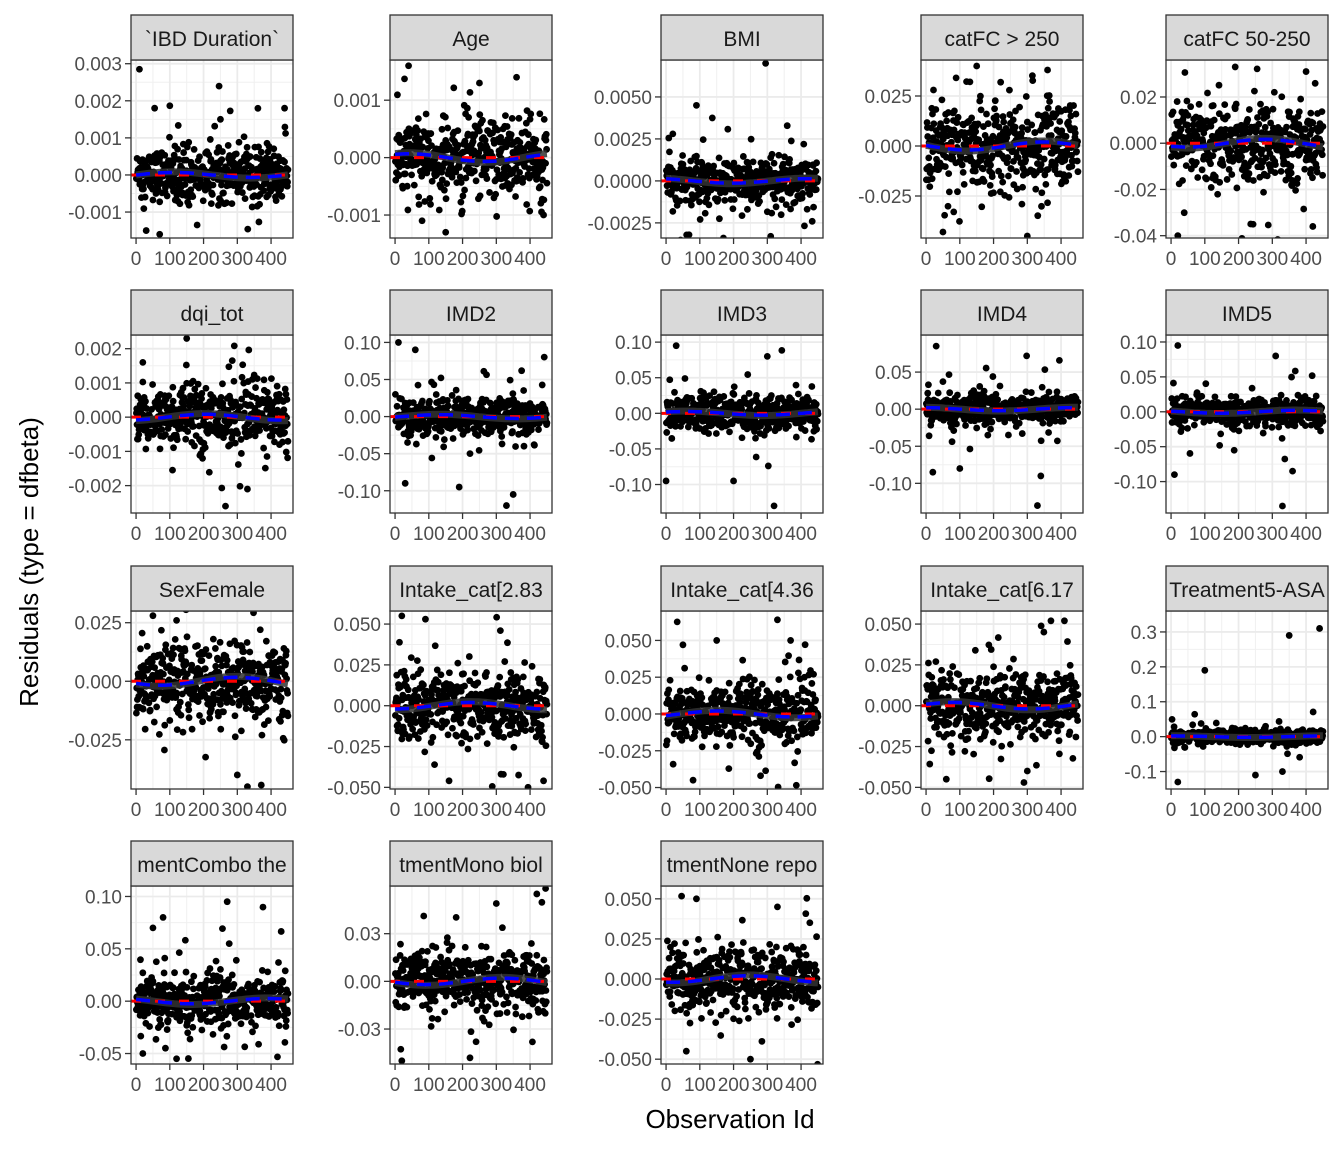 The width and height of the screenshot is (1344, 1152). What do you see at coordinates (212, 175) in the screenshot?
I see `mean-line` at bounding box center [212, 175].